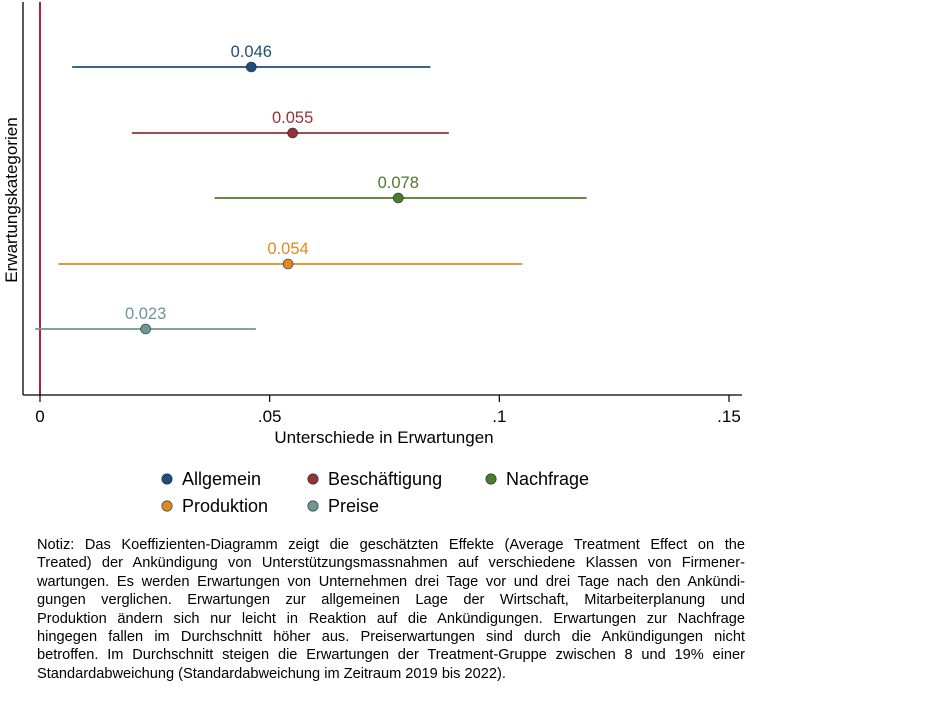 The height and width of the screenshot is (724, 930). I want to click on data-label: 0.078, so click(398, 183).